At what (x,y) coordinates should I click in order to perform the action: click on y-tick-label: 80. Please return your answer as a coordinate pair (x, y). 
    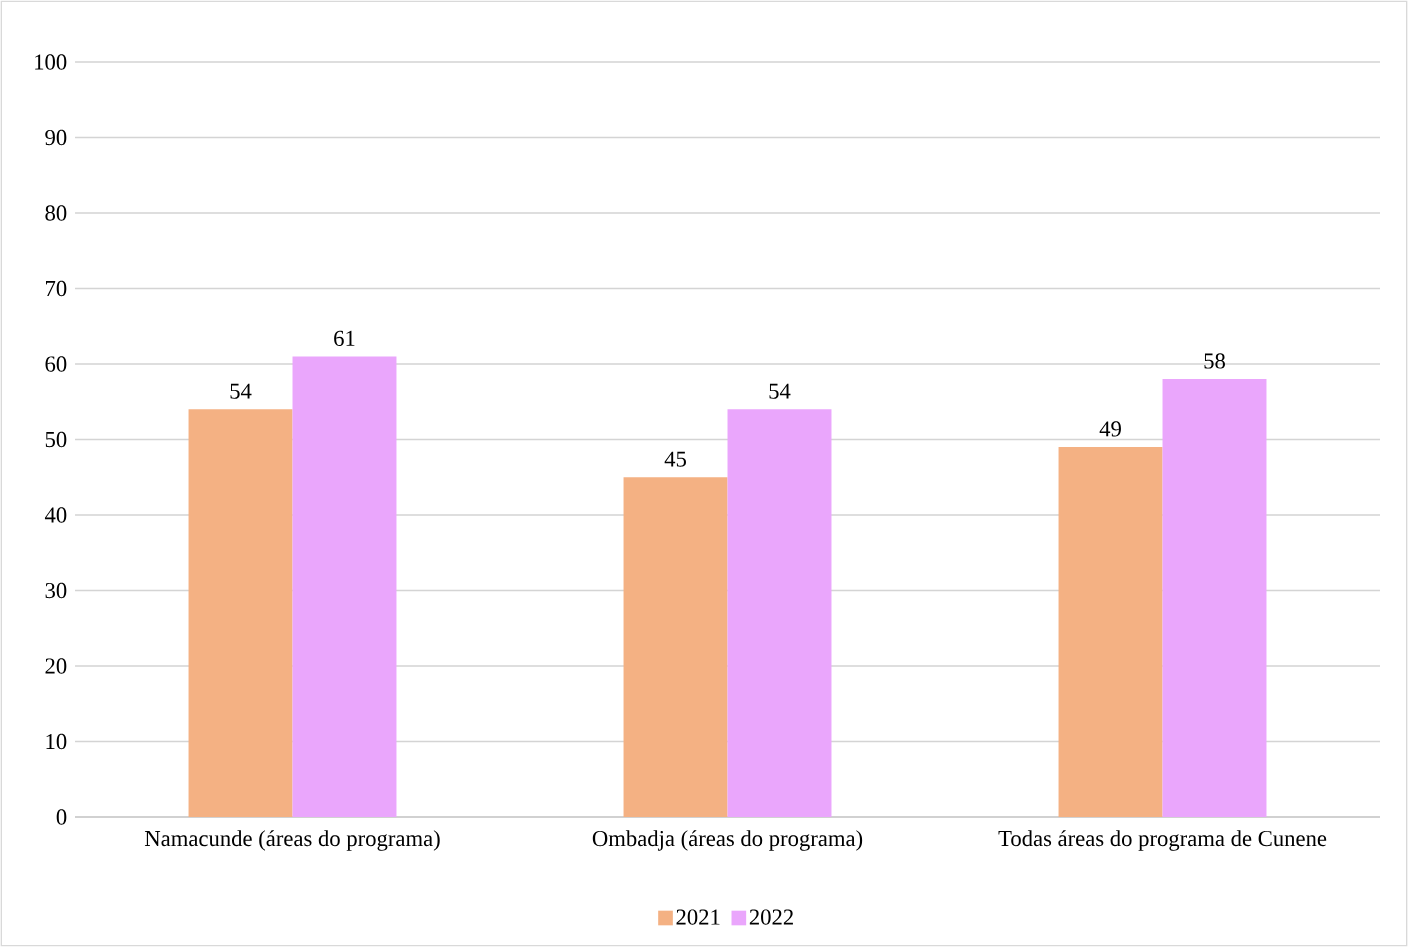
    Looking at the image, I should click on (56, 213).